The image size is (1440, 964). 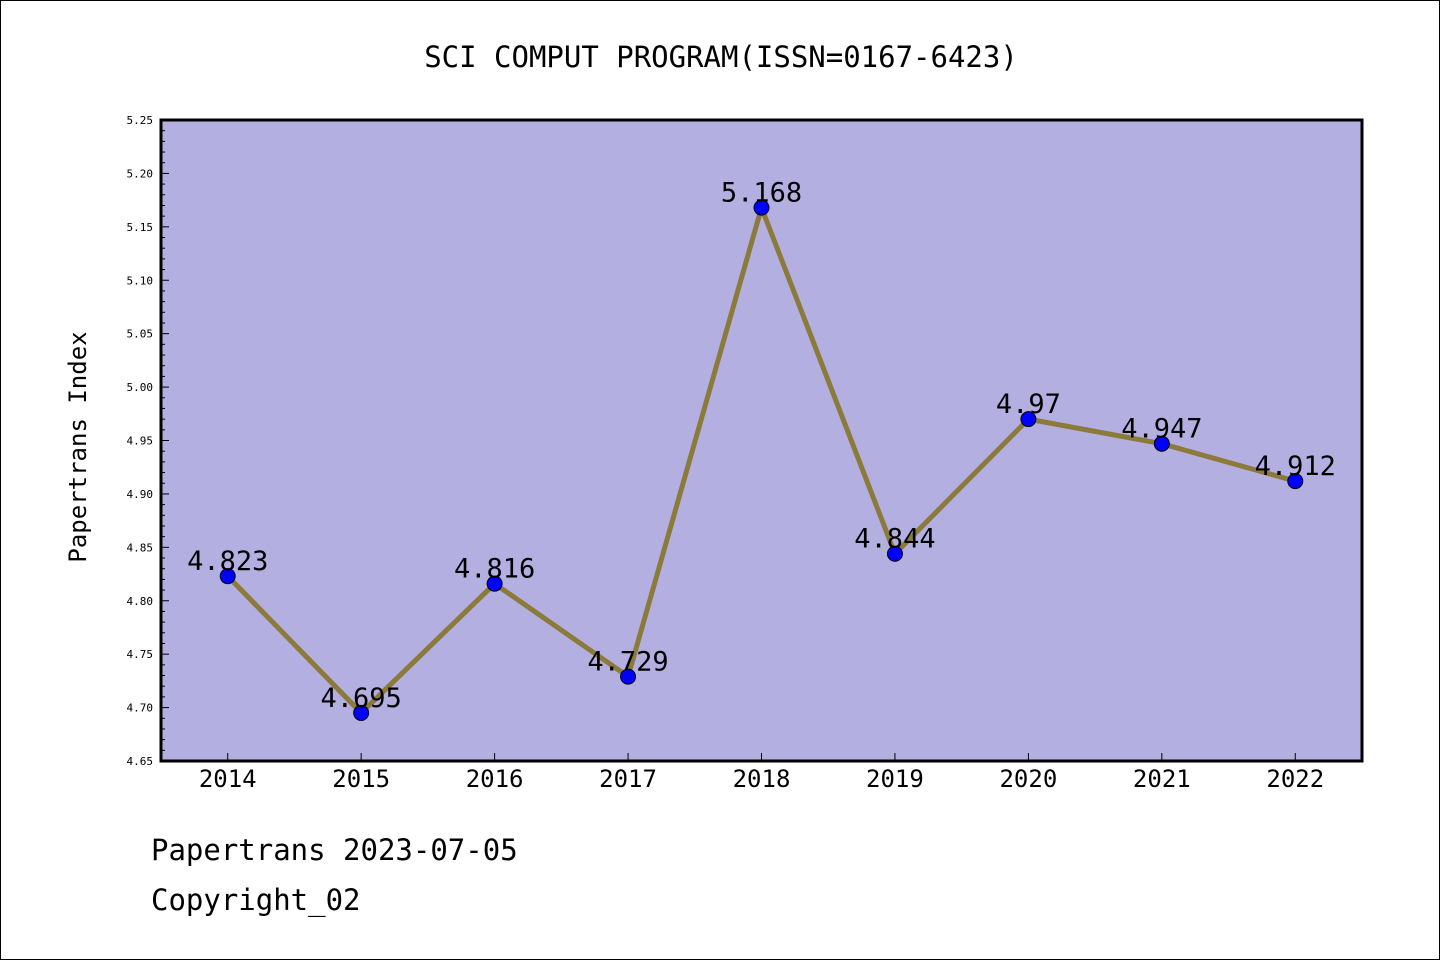 I want to click on y-axis-label: Papertrans Index, so click(x=78, y=446).